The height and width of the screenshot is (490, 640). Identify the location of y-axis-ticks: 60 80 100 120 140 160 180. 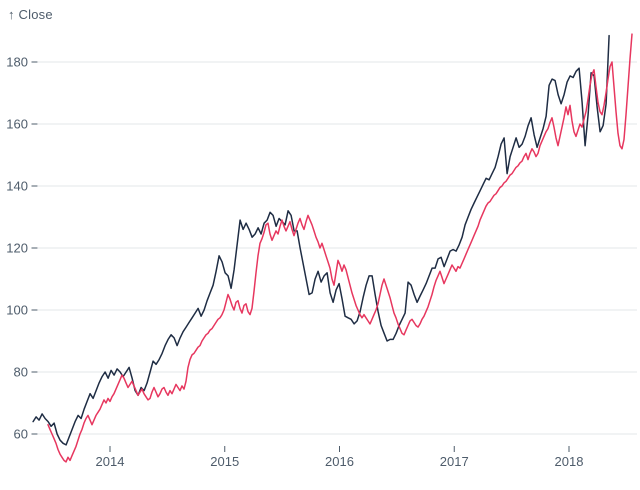
(22, 248).